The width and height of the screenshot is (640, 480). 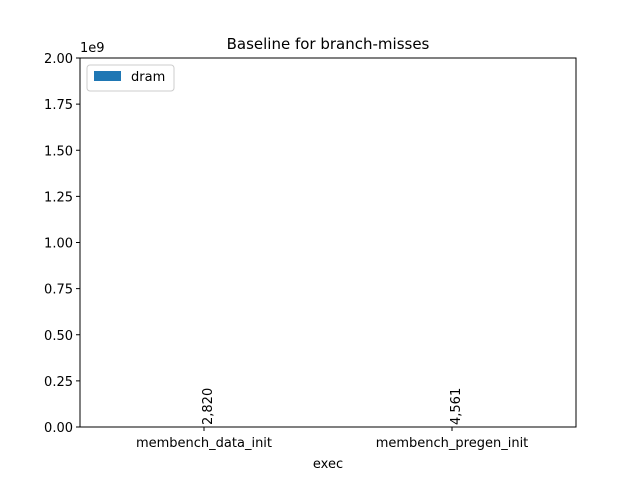 What do you see at coordinates (58, 105) in the screenshot?
I see `y-tick-label: 1.75` at bounding box center [58, 105].